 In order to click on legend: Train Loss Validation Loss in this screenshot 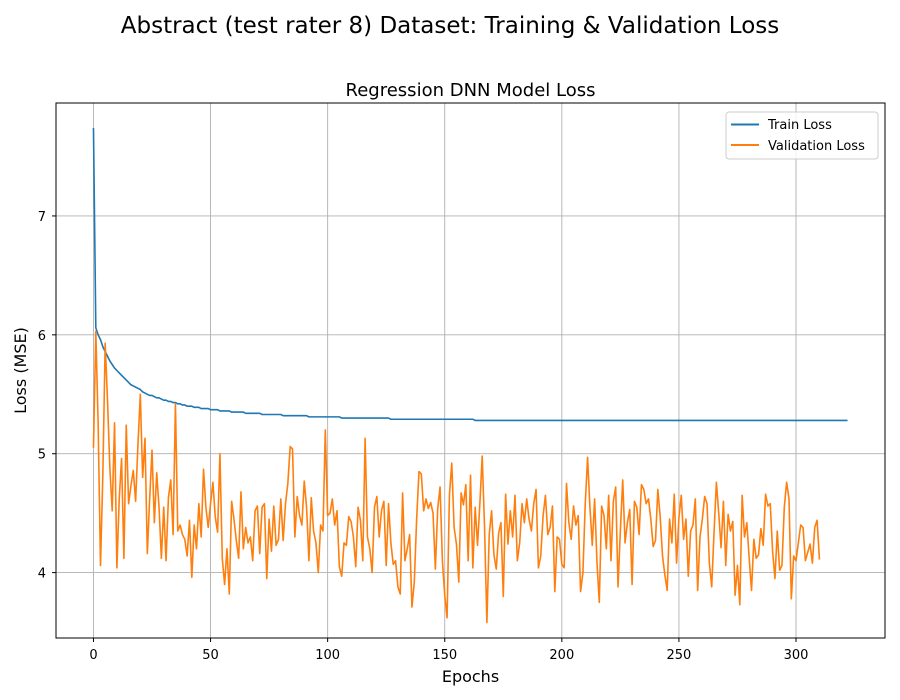, I will do `click(802, 135)`.